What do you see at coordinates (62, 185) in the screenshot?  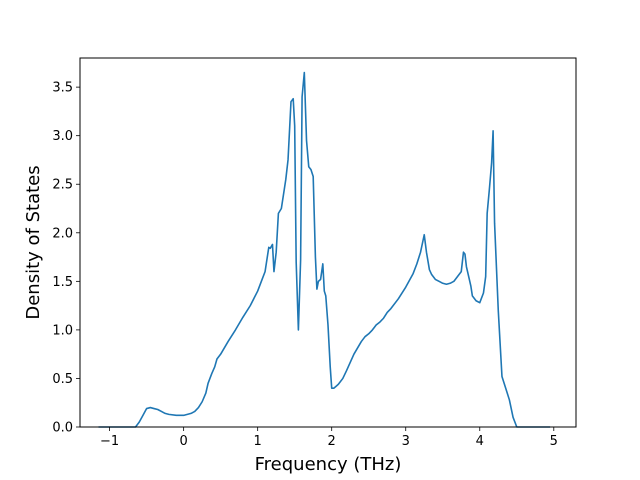 I see `y-tick-label: 2.5` at bounding box center [62, 185].